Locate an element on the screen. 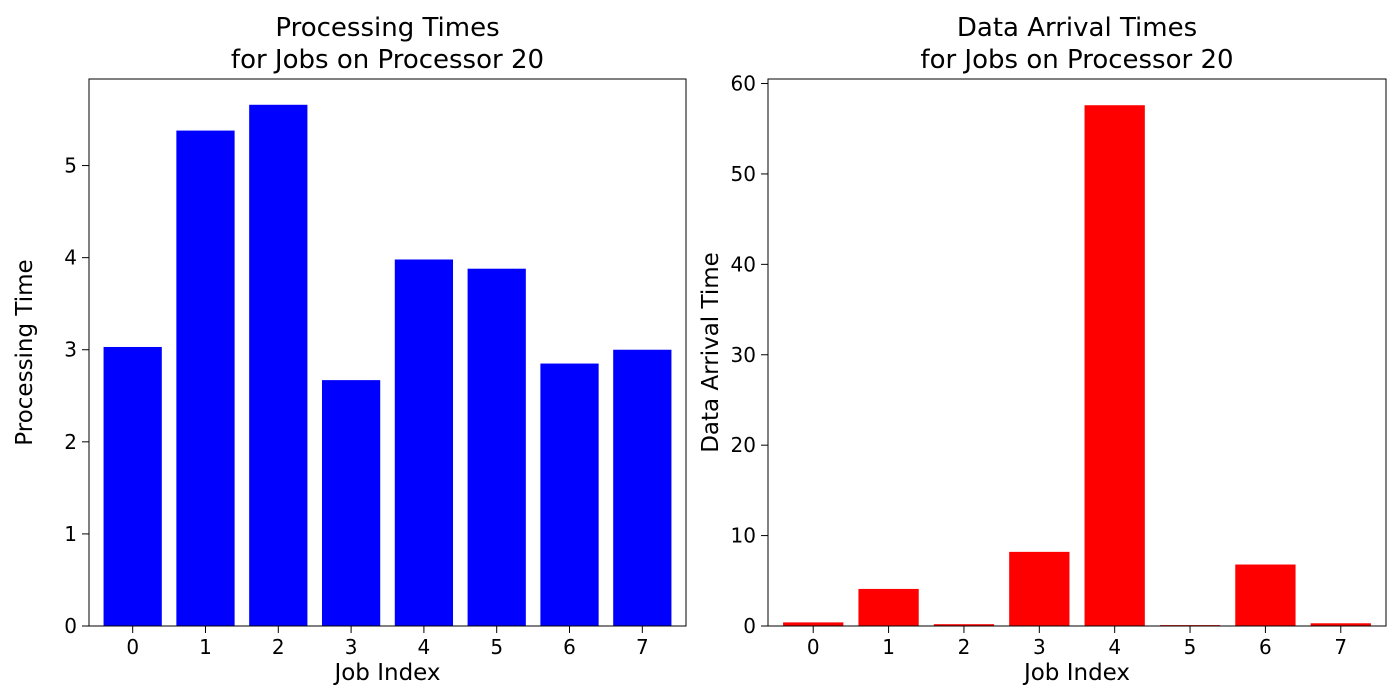 This screenshot has width=1400, height=700. chart-title: Data Arrival Times is located at coordinates (1077, 28).